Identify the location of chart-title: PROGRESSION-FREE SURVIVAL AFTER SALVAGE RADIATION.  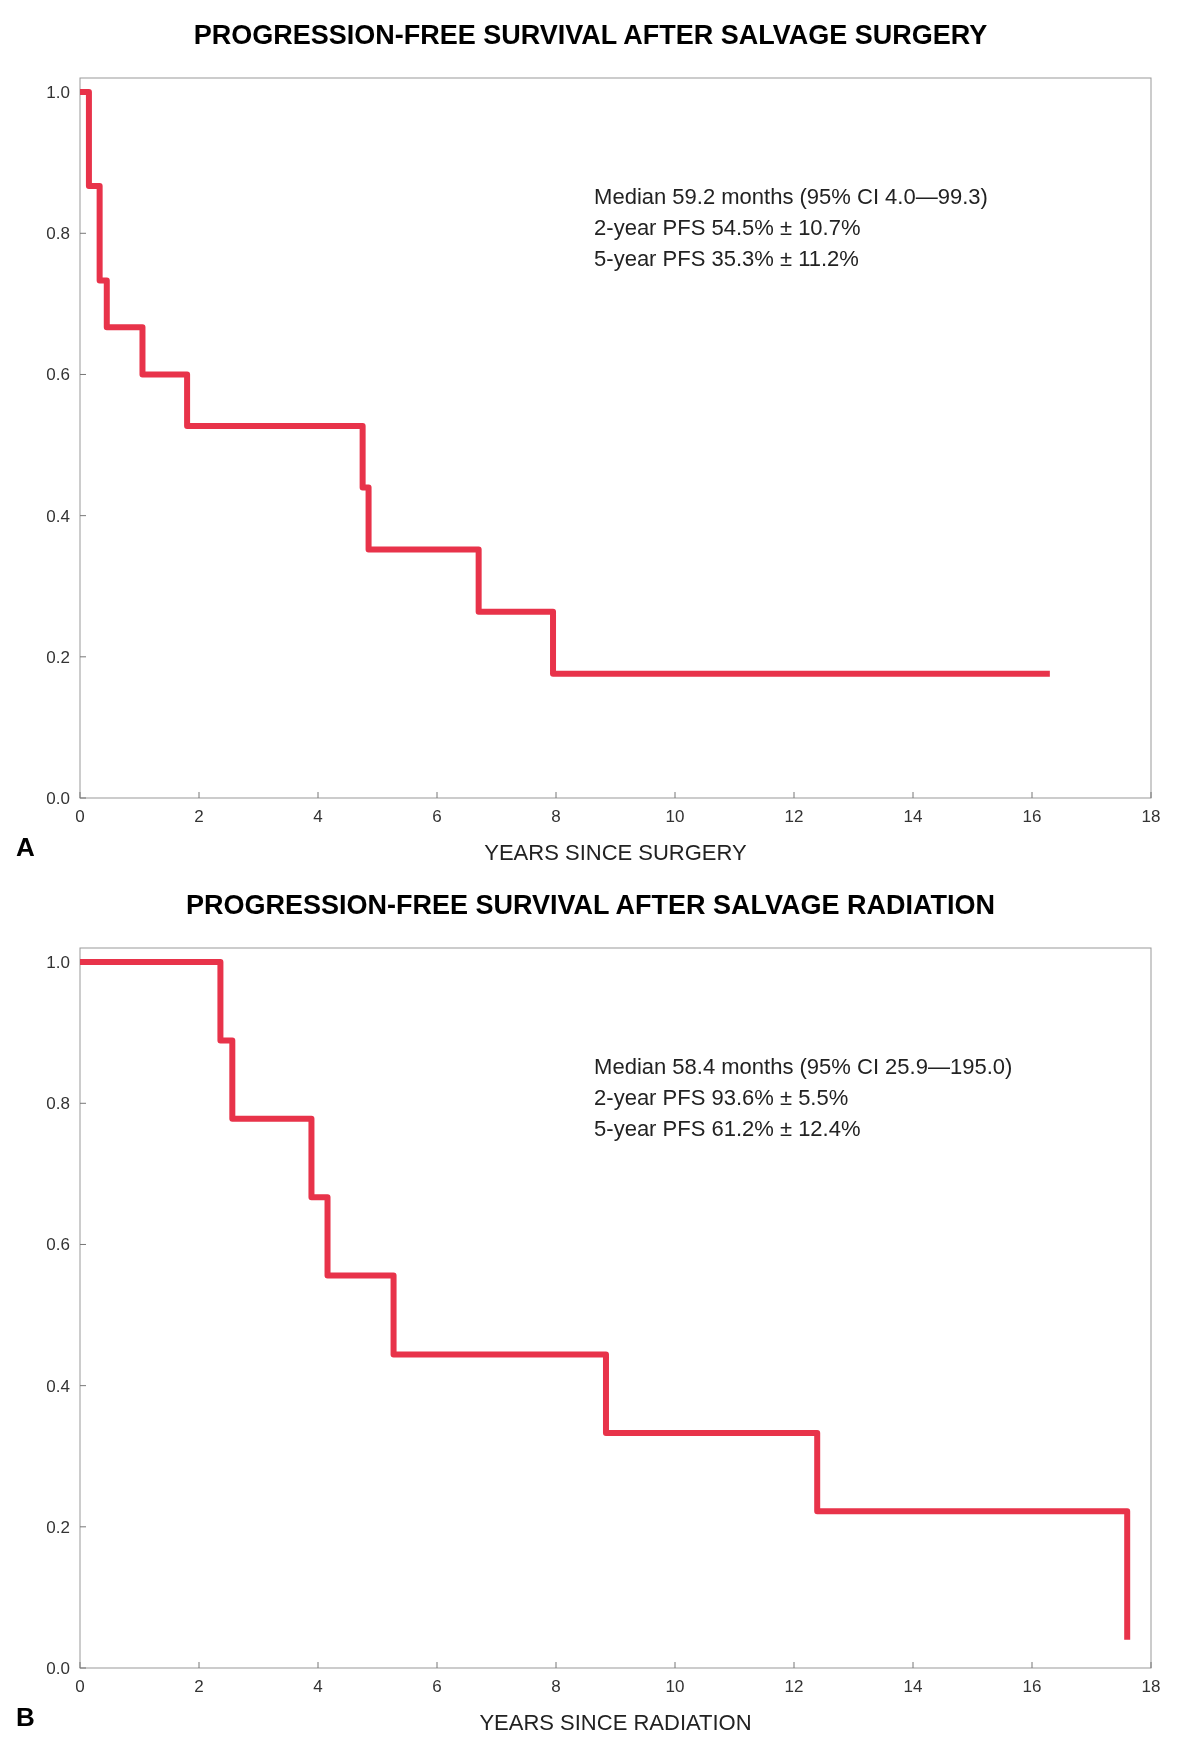
(590, 905).